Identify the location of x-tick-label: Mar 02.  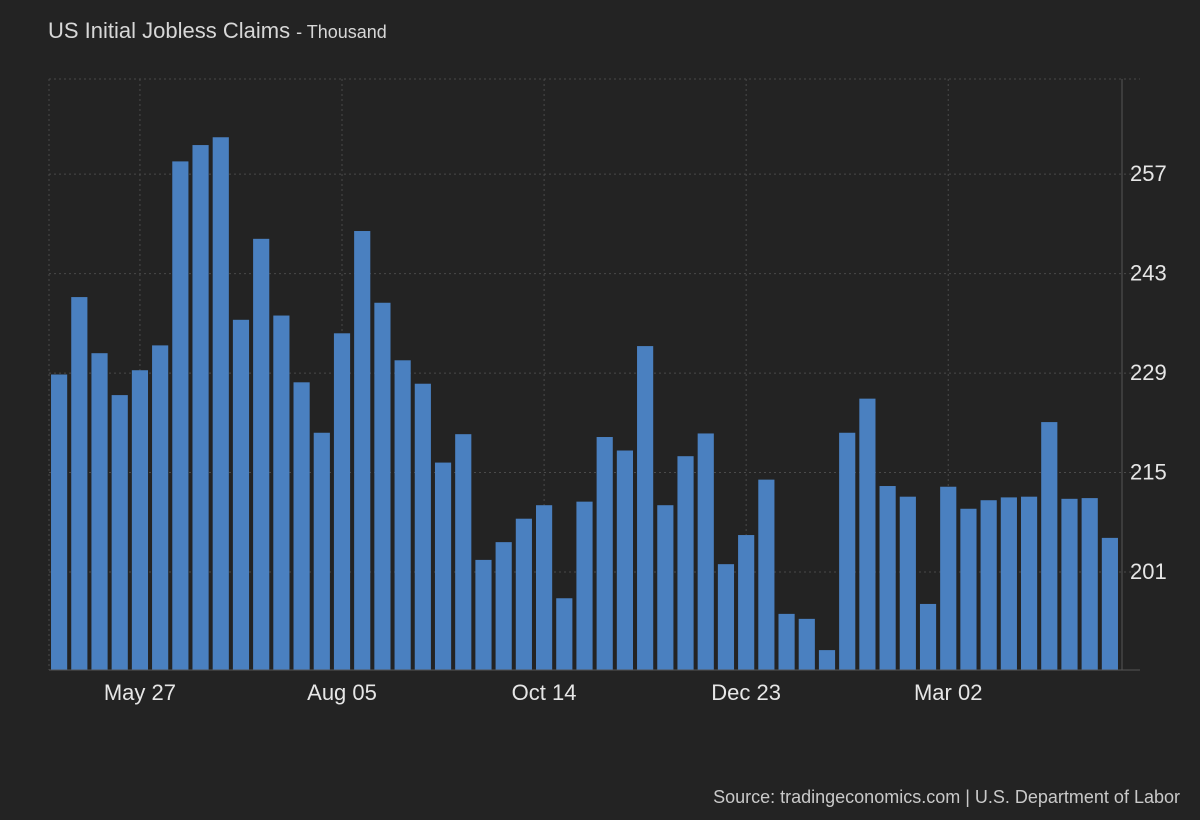
(948, 692).